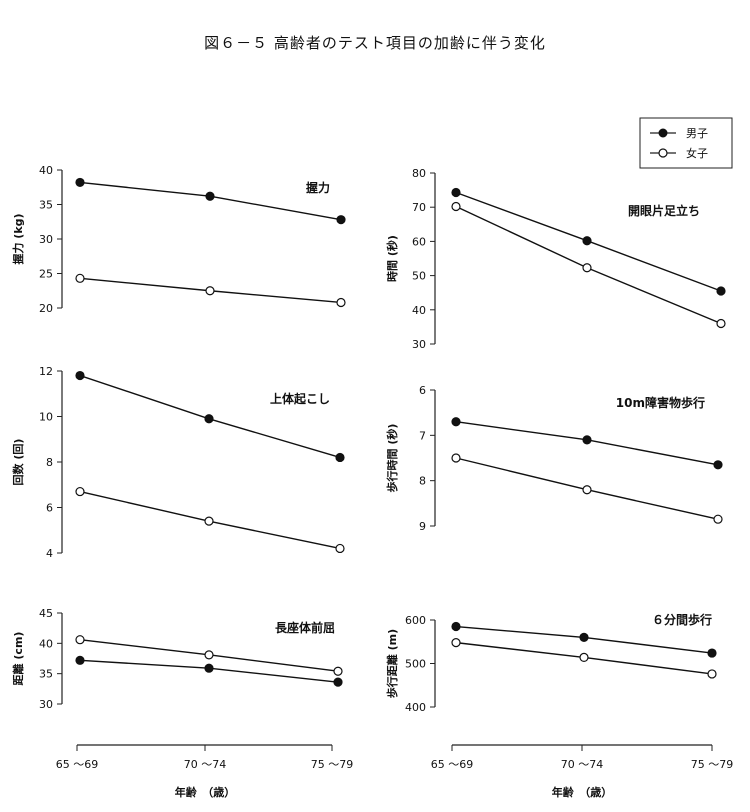  What do you see at coordinates (682, 619) in the screenshot?
I see `panel-title-six-minute-walk: ６分間歩行` at bounding box center [682, 619].